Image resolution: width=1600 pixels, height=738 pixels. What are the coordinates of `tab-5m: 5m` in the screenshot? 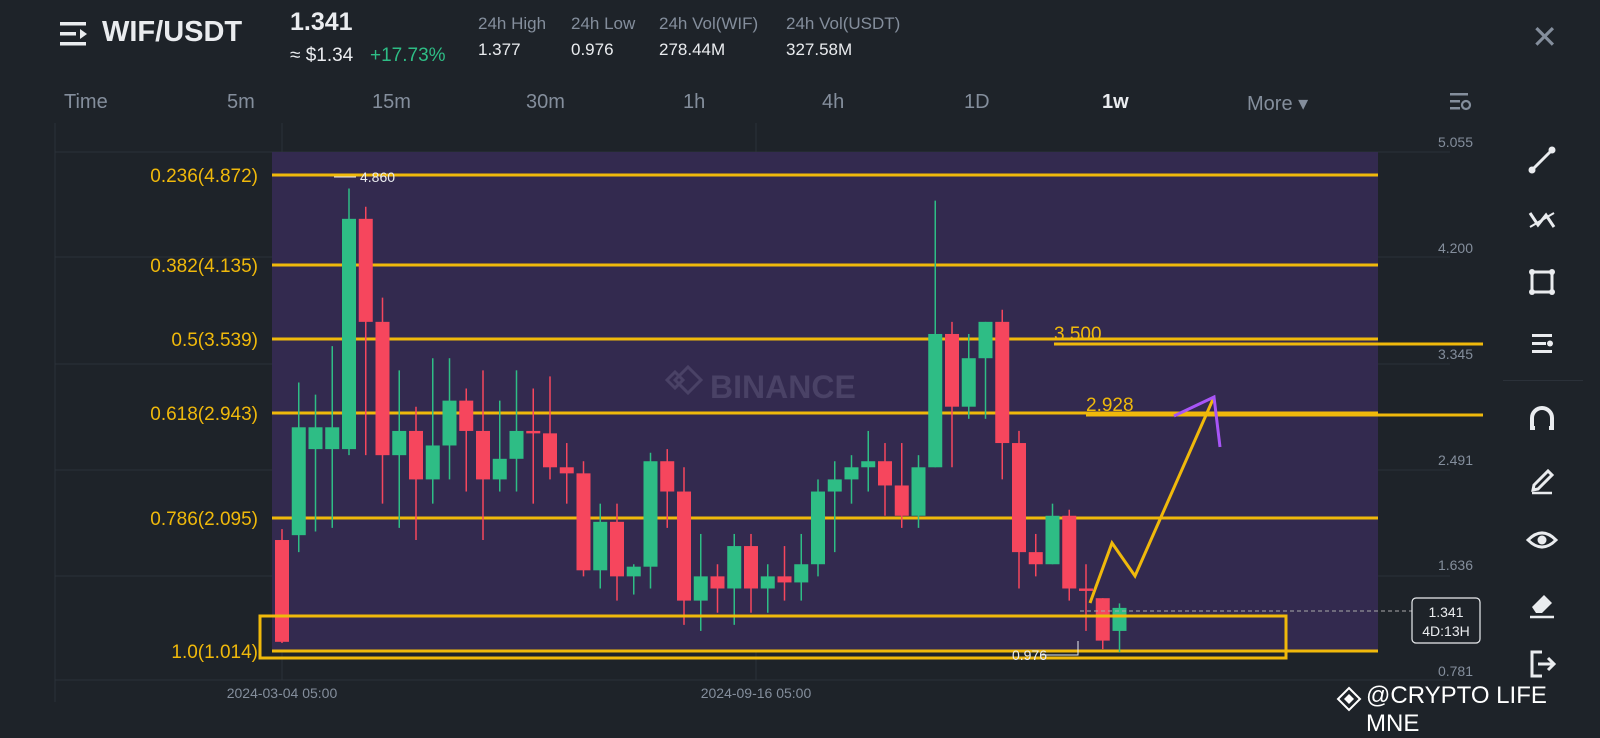 It's located at (241, 102).